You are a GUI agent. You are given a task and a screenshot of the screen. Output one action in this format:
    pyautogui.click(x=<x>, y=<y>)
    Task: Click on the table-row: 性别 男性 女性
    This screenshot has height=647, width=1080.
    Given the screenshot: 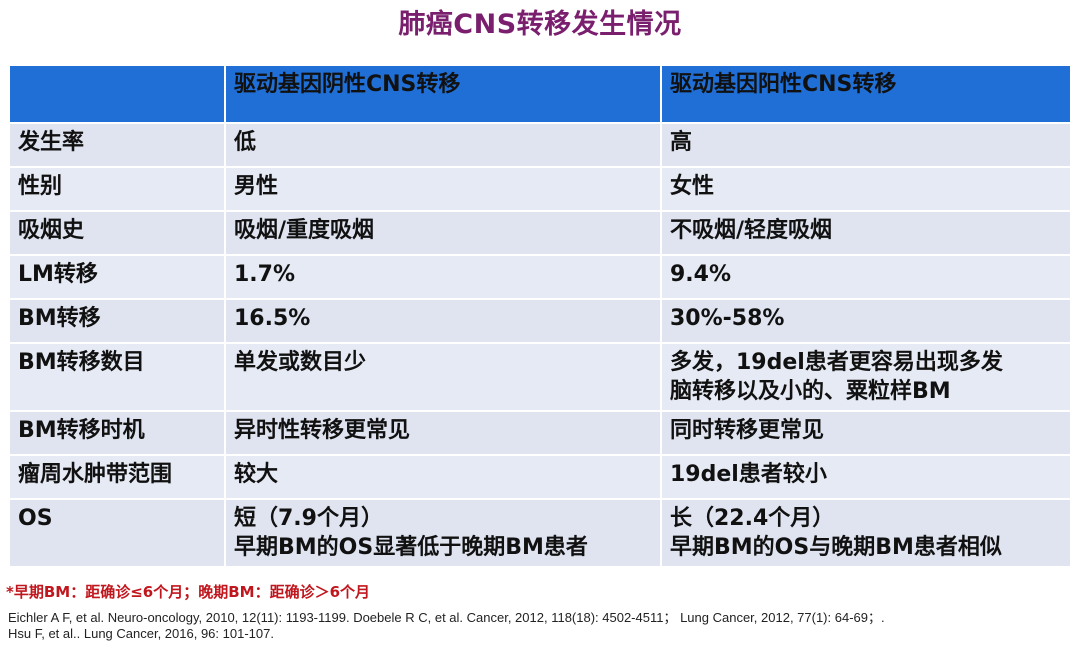 What is the action you would take?
    pyautogui.click(x=540, y=189)
    